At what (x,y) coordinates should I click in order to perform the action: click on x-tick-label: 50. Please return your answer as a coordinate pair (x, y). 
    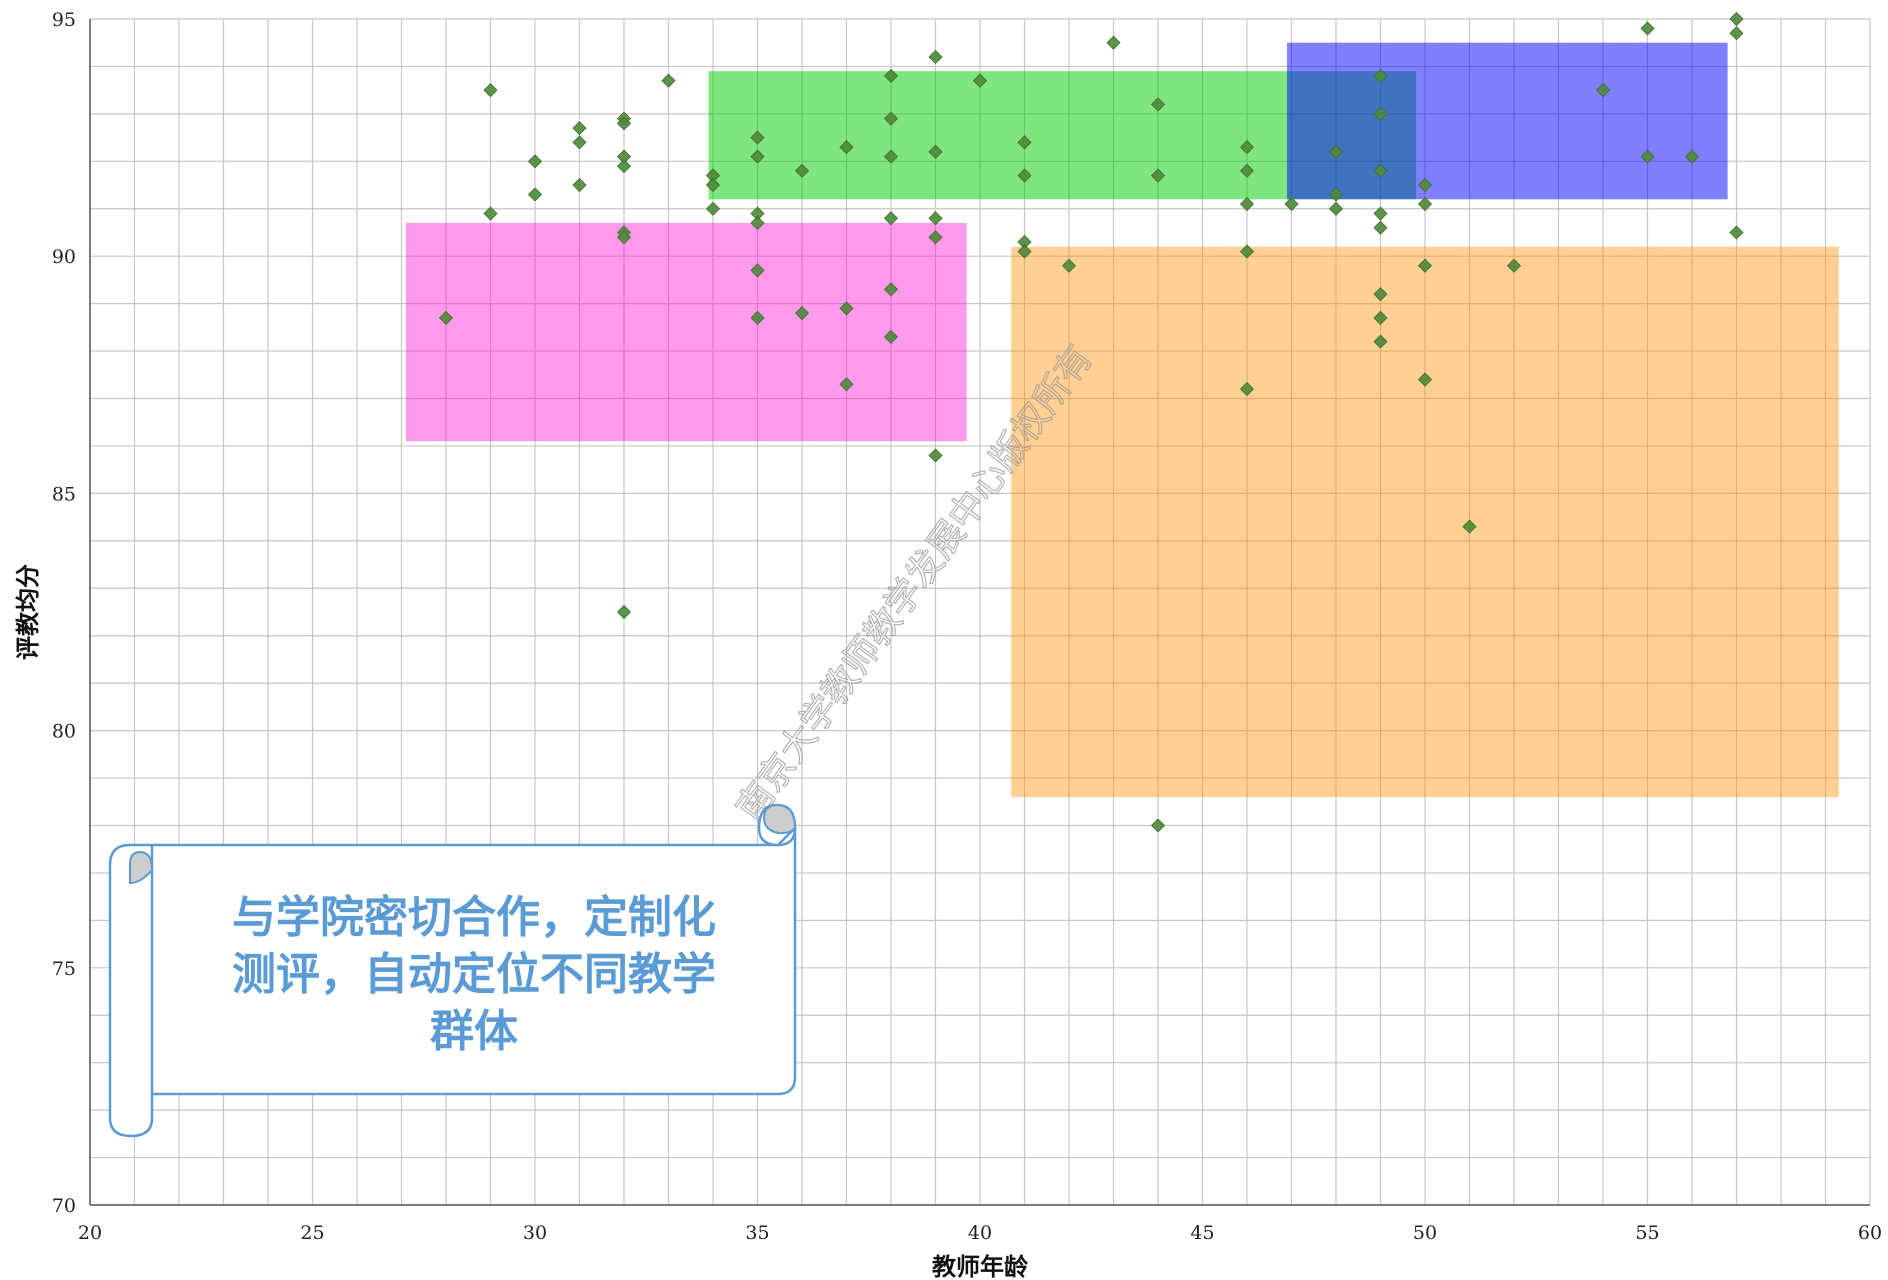
    Looking at the image, I should click on (1425, 1233).